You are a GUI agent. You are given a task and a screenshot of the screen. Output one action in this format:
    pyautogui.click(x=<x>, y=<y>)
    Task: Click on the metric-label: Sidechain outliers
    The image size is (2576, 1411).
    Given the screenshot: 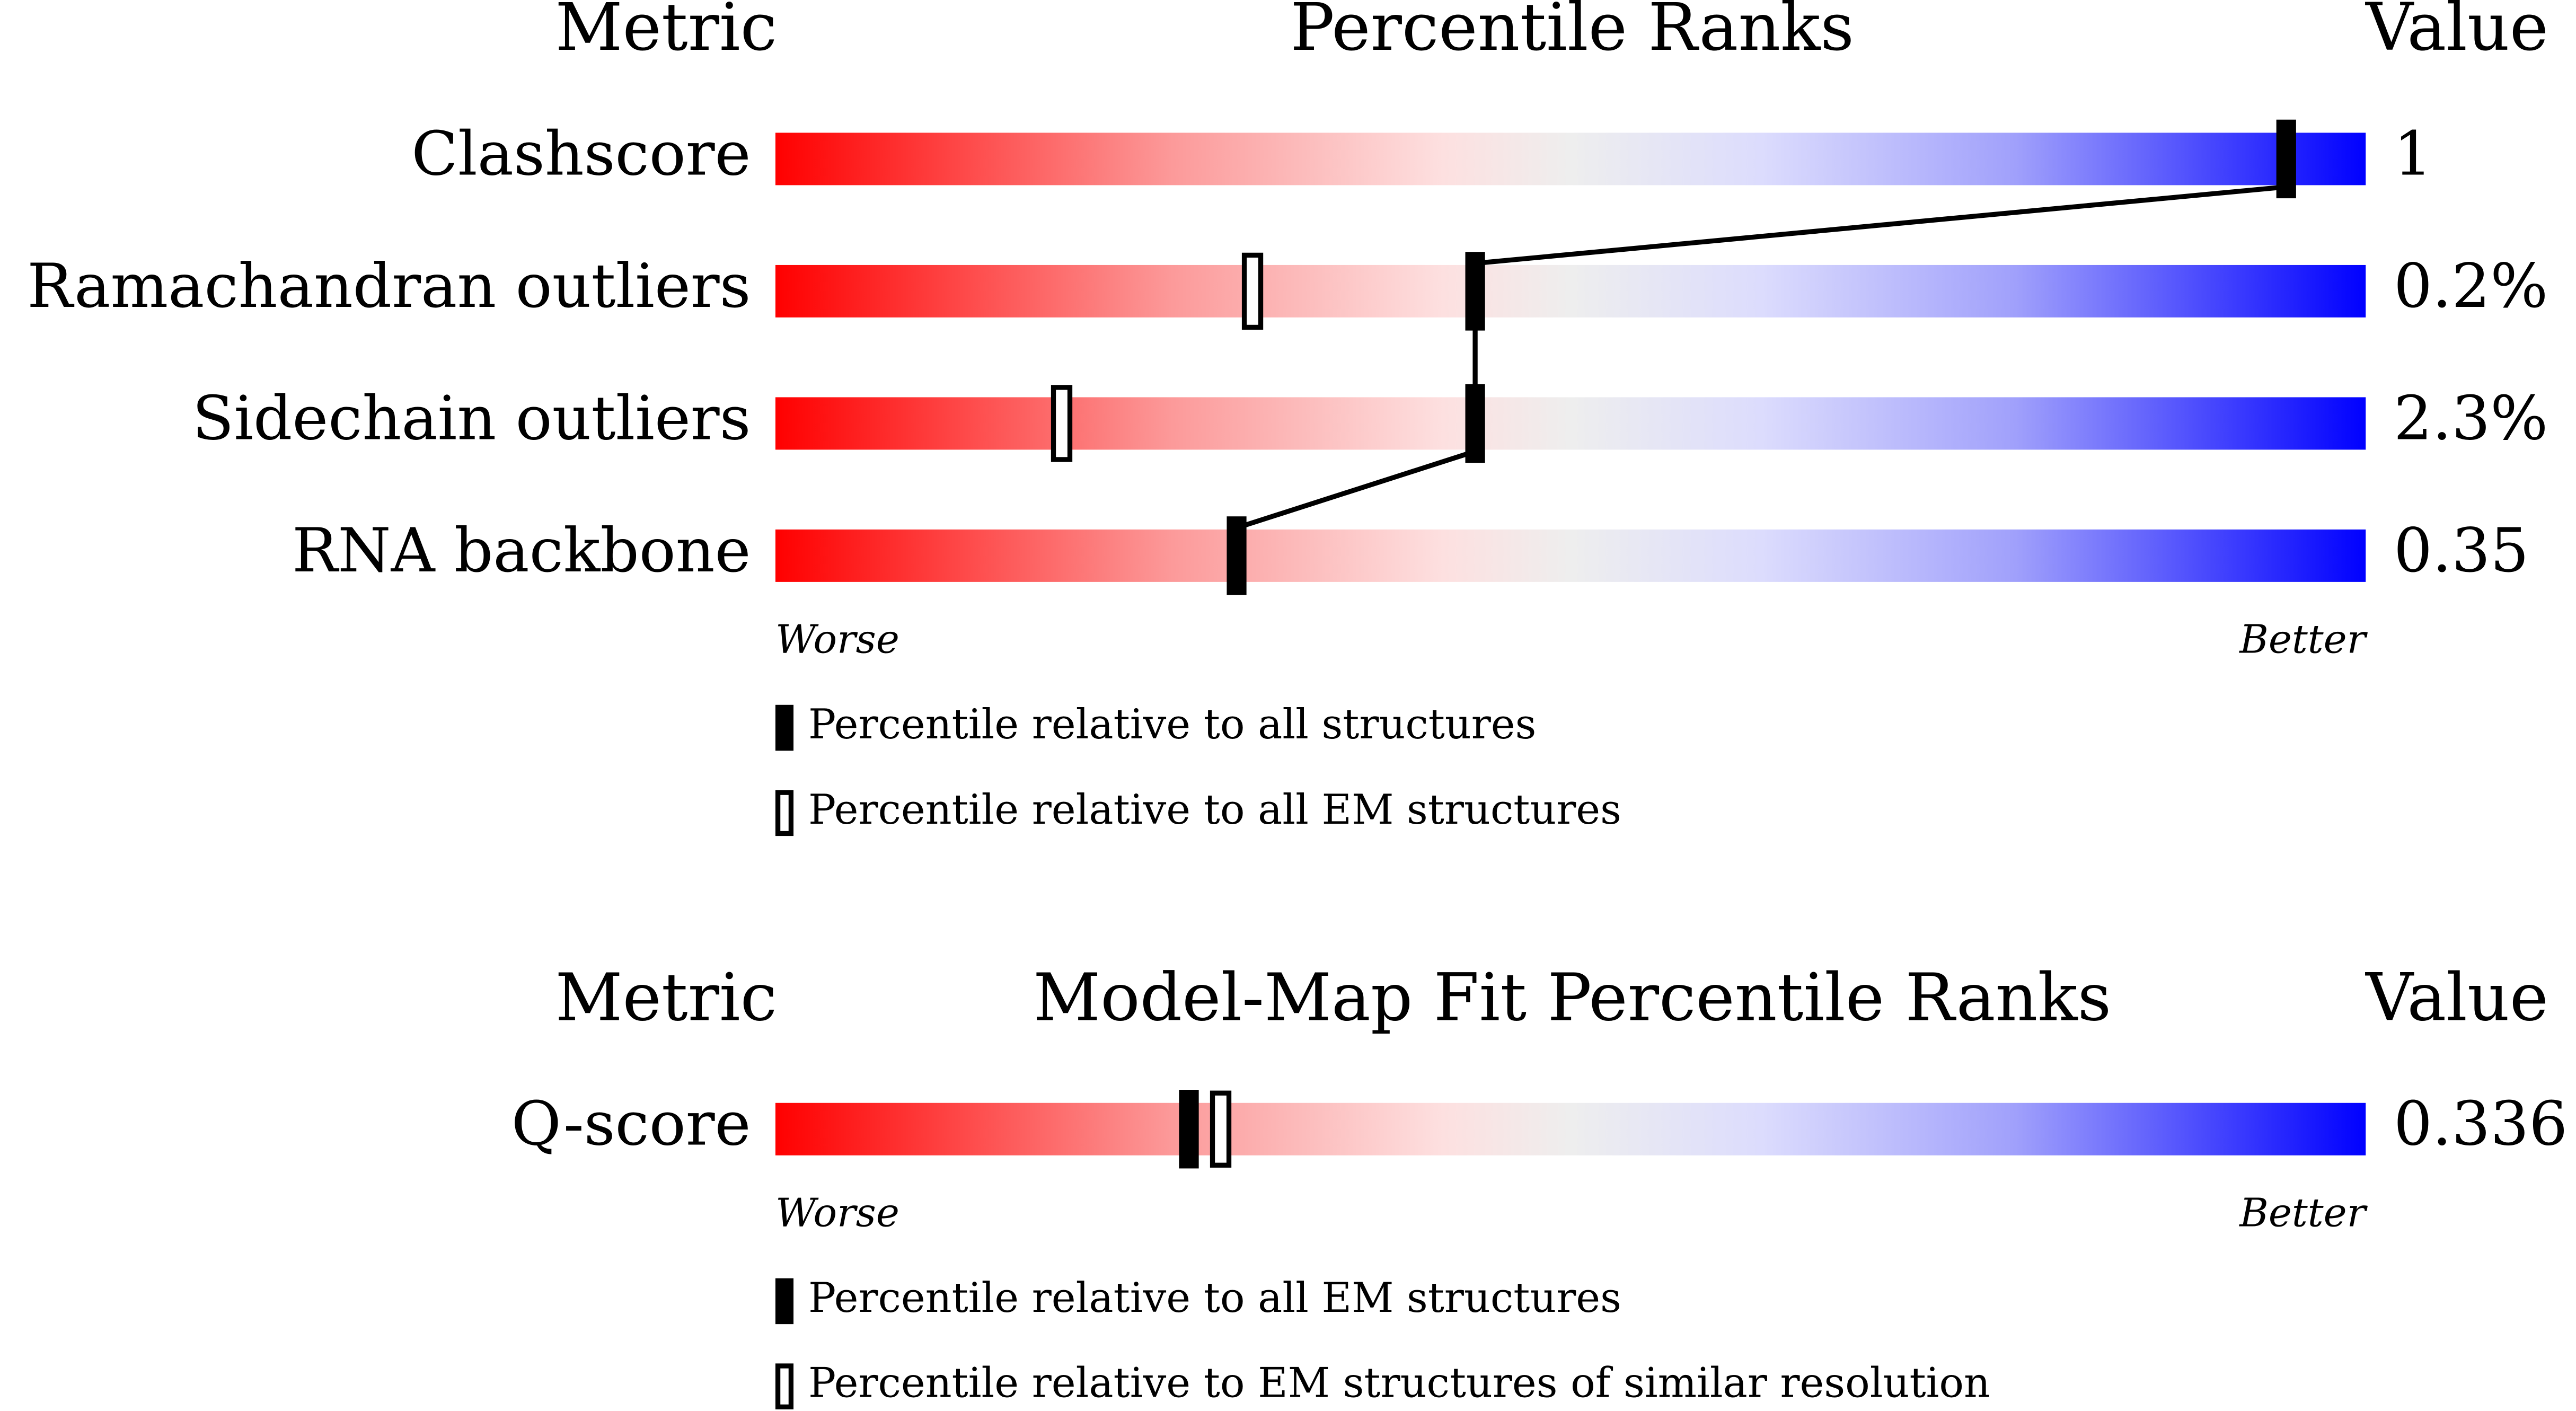 What is the action you would take?
    pyautogui.click(x=471, y=419)
    